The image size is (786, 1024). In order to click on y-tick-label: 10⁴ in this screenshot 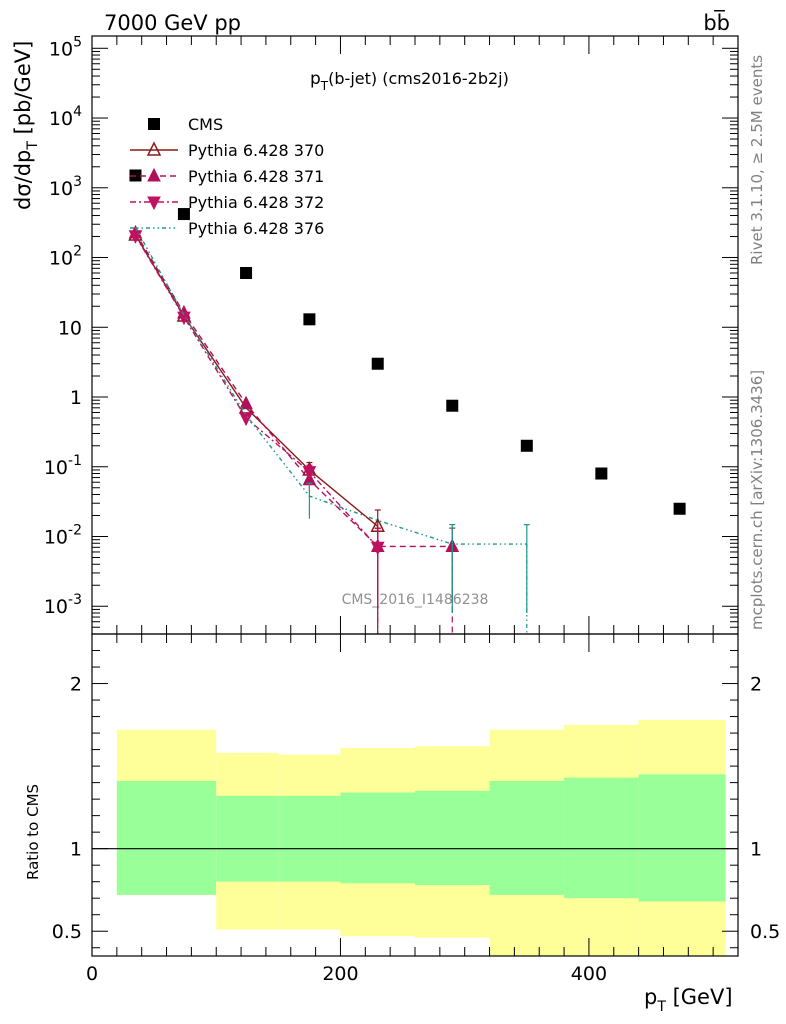, I will do `click(65, 117)`.